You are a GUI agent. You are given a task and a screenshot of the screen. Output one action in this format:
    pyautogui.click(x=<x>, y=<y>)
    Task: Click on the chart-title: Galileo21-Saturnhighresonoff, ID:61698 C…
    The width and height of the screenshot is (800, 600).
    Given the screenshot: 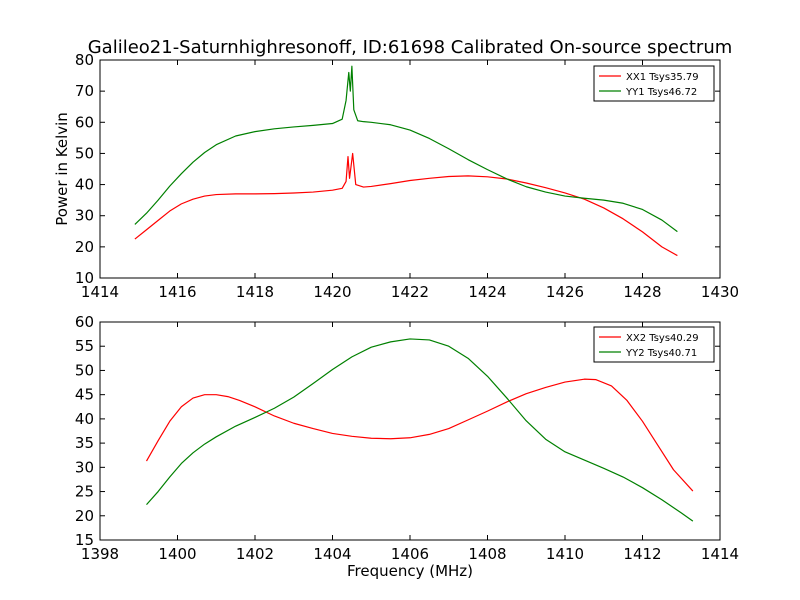 What is the action you would take?
    pyautogui.click(x=410, y=47)
    